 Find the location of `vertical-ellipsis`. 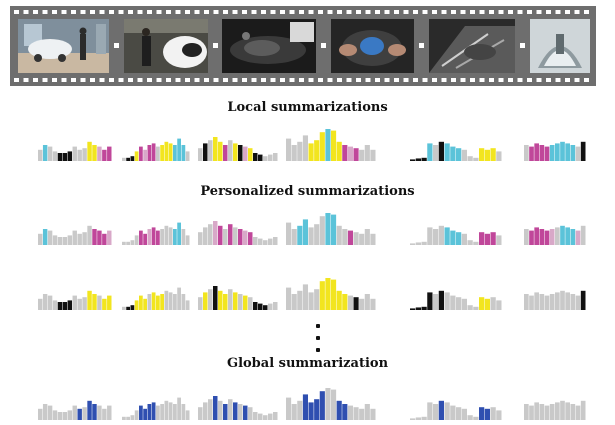

vertical-ellipsis is located at coordinates (318, 339).